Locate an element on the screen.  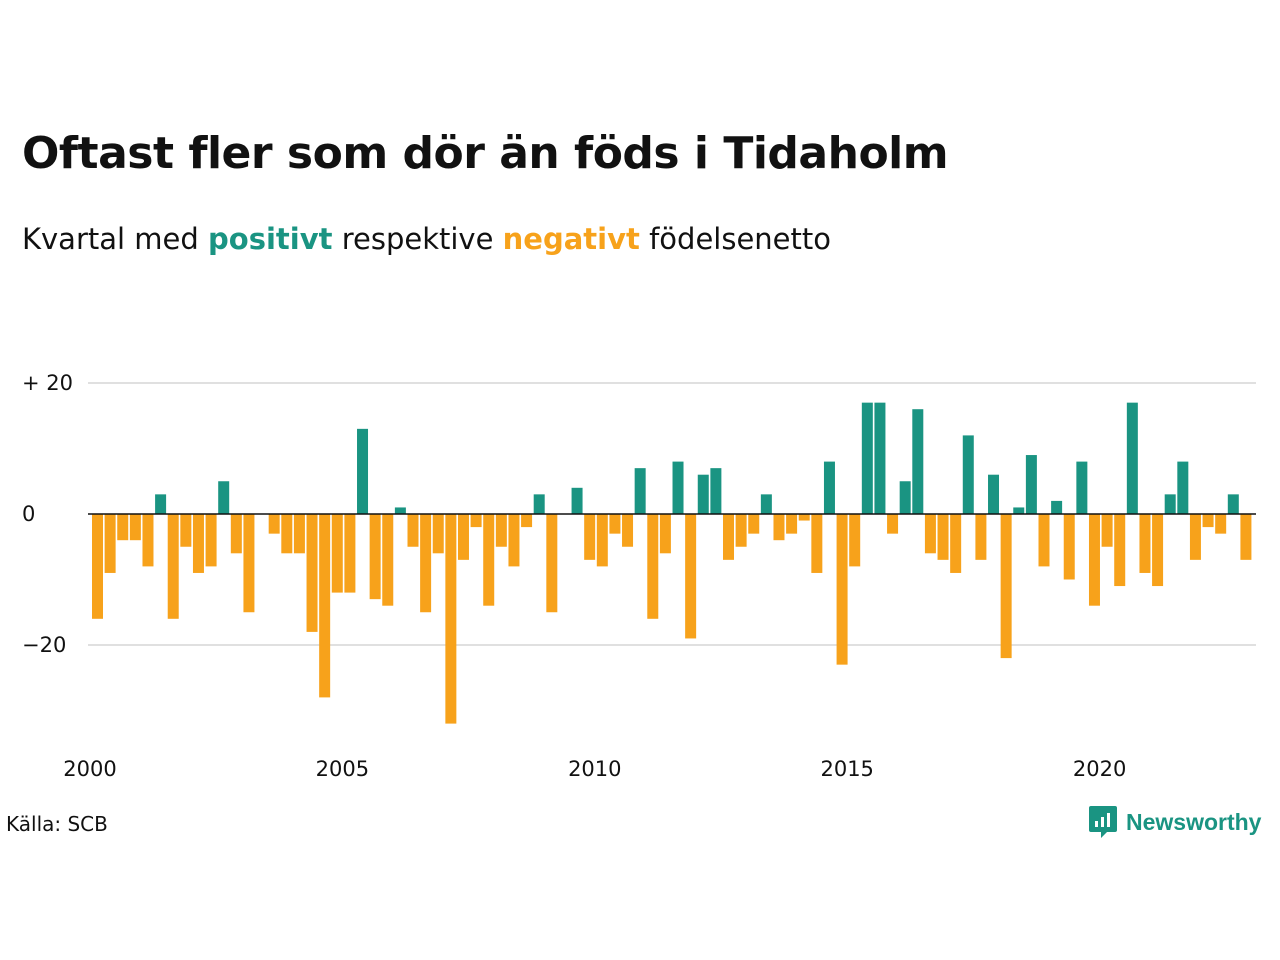
x-tick-label: 2005 is located at coordinates (342, 769).